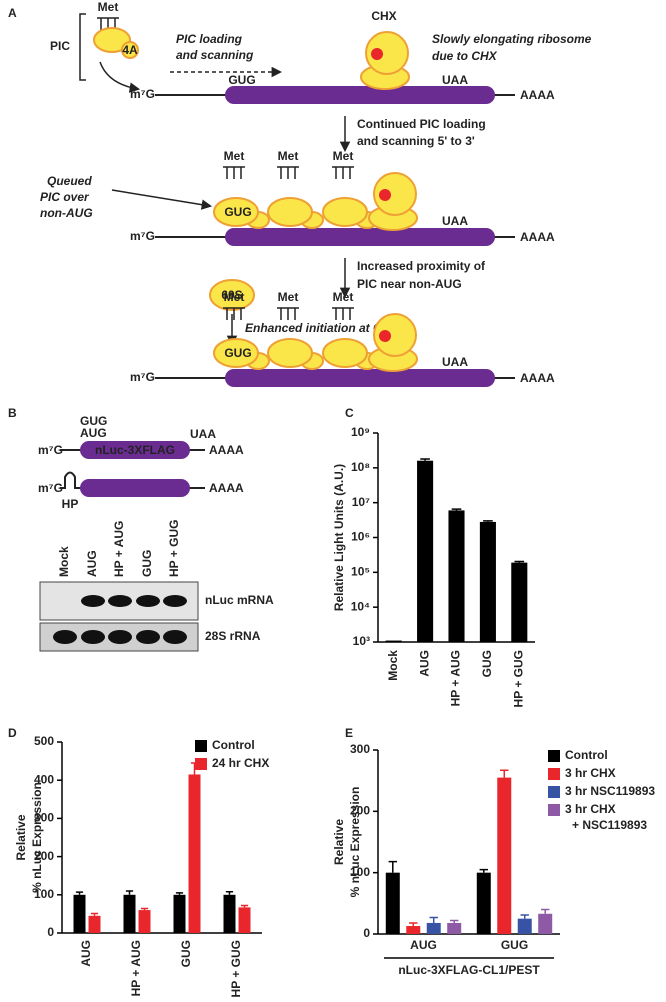 The width and height of the screenshot is (666, 1002). Describe the element at coordinates (239, 600) in the screenshot. I see `label: nLuc mRNA` at that location.